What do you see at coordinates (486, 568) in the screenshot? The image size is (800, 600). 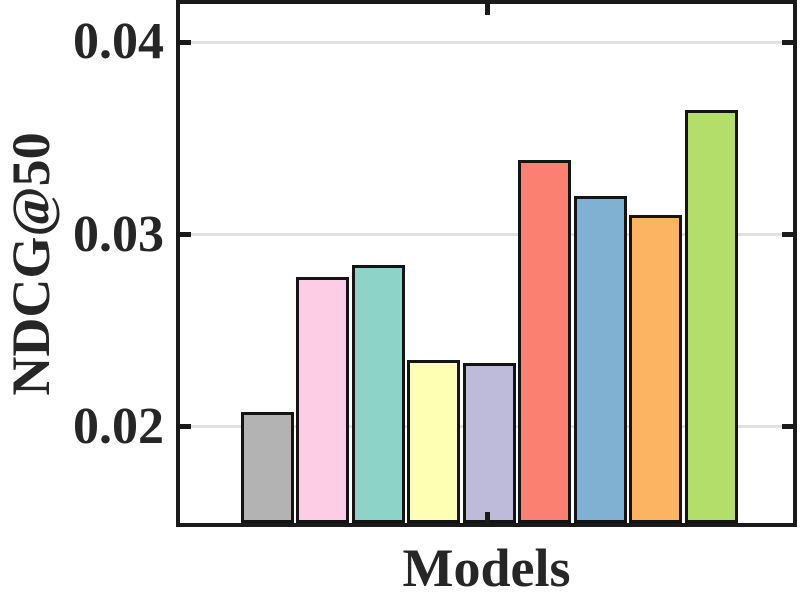 I see `x-axis-label: Models` at bounding box center [486, 568].